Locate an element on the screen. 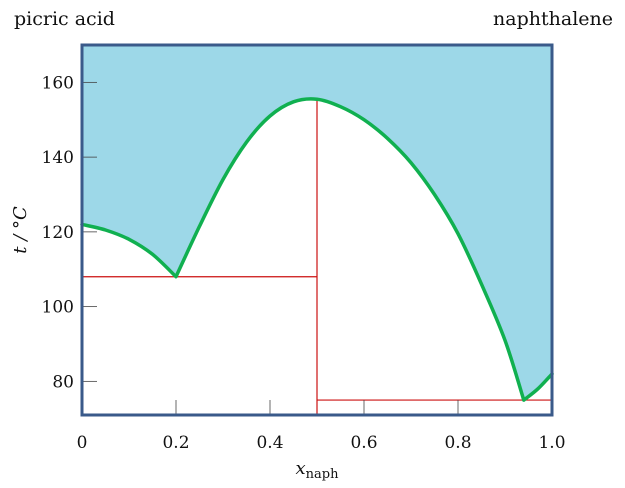  y-axis-label: t / °C is located at coordinates (20, 230).